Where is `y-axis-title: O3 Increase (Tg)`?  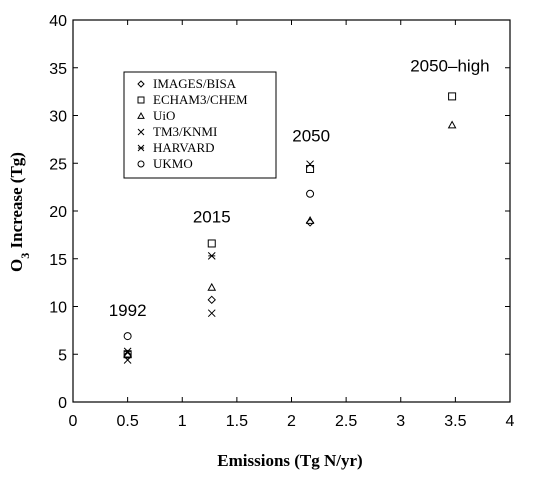
y-axis-title: O3 Increase (Tg) is located at coordinates (19, 212).